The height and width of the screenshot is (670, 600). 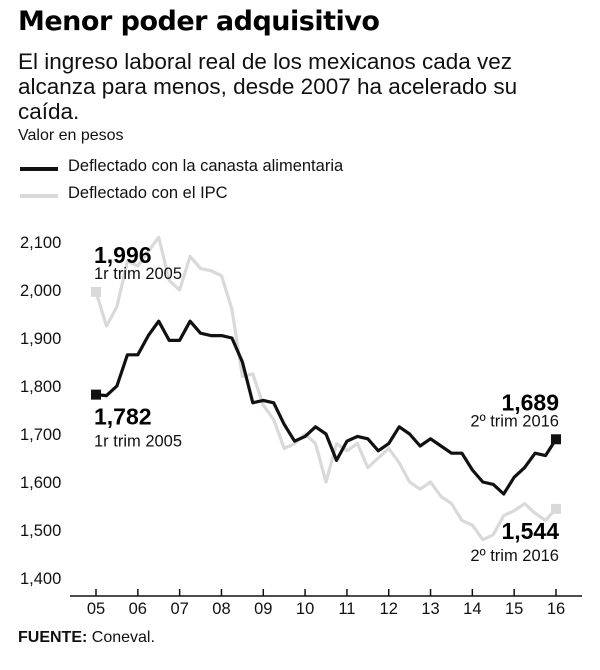 I want to click on x-tick-label: 05, so click(x=96, y=609).